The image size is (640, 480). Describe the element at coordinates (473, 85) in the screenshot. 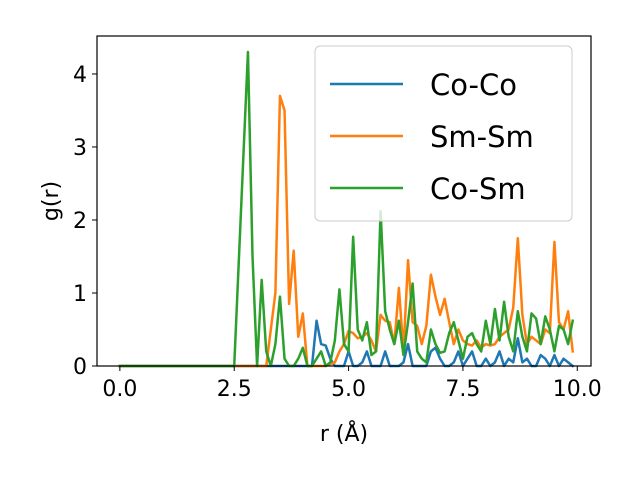

I see `legend-label-co-co: Co-Co` at that location.